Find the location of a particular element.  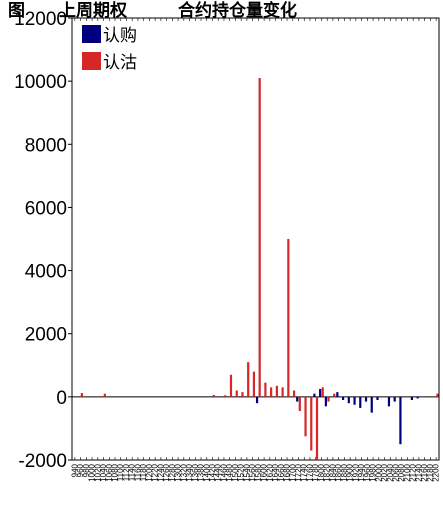

x-tick-label: 1100 is located at coordinates (120, 472).